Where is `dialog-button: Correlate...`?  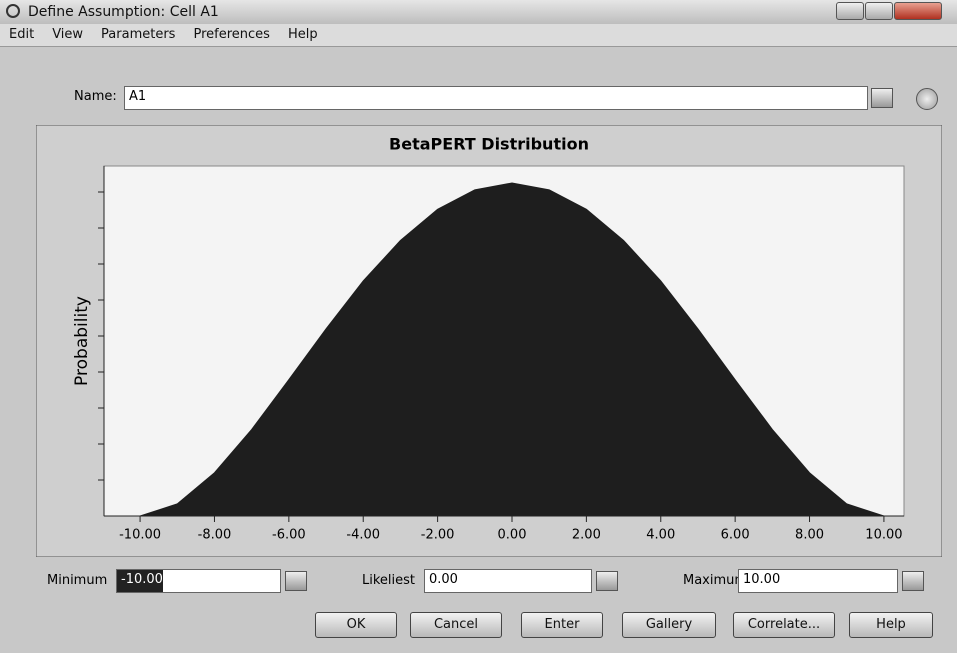 dialog-button: Correlate... is located at coordinates (784, 625).